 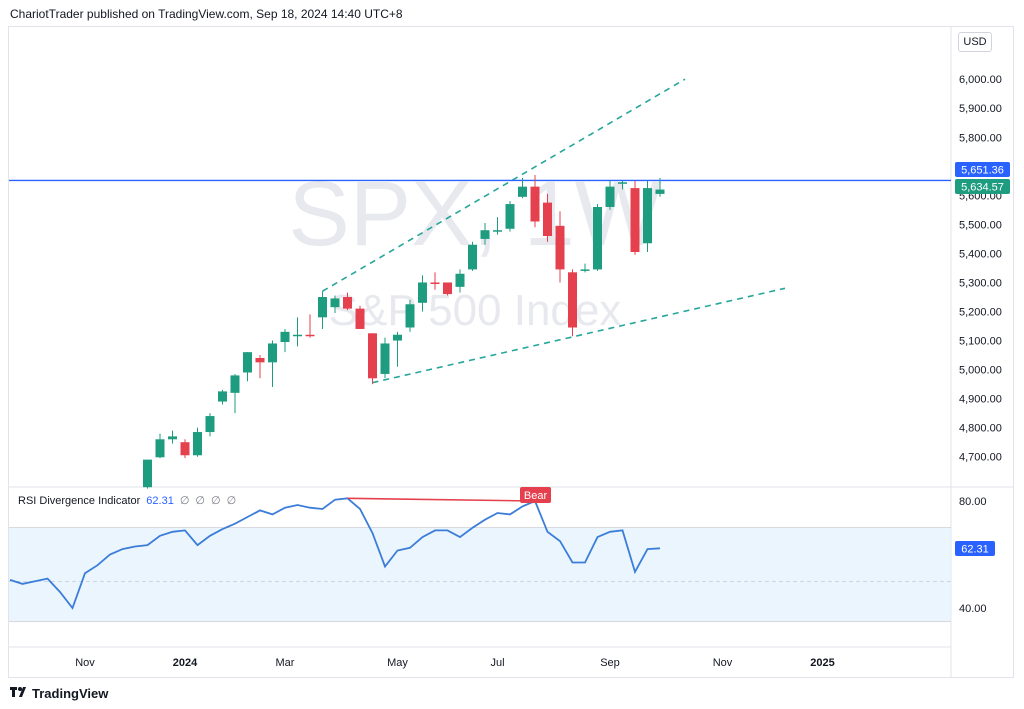 What do you see at coordinates (70, 693) in the screenshot?
I see `tradingview-brand: TradingView` at bounding box center [70, 693].